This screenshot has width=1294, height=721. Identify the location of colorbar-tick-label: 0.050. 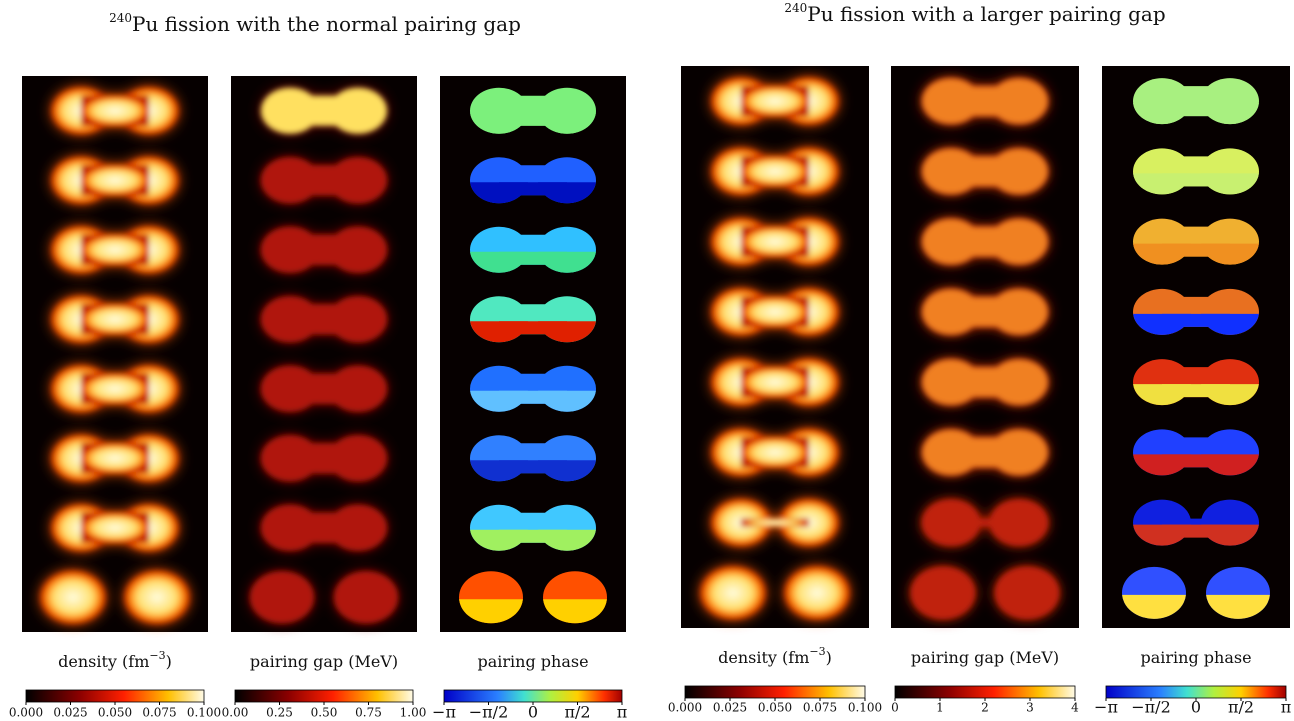
(115, 713).